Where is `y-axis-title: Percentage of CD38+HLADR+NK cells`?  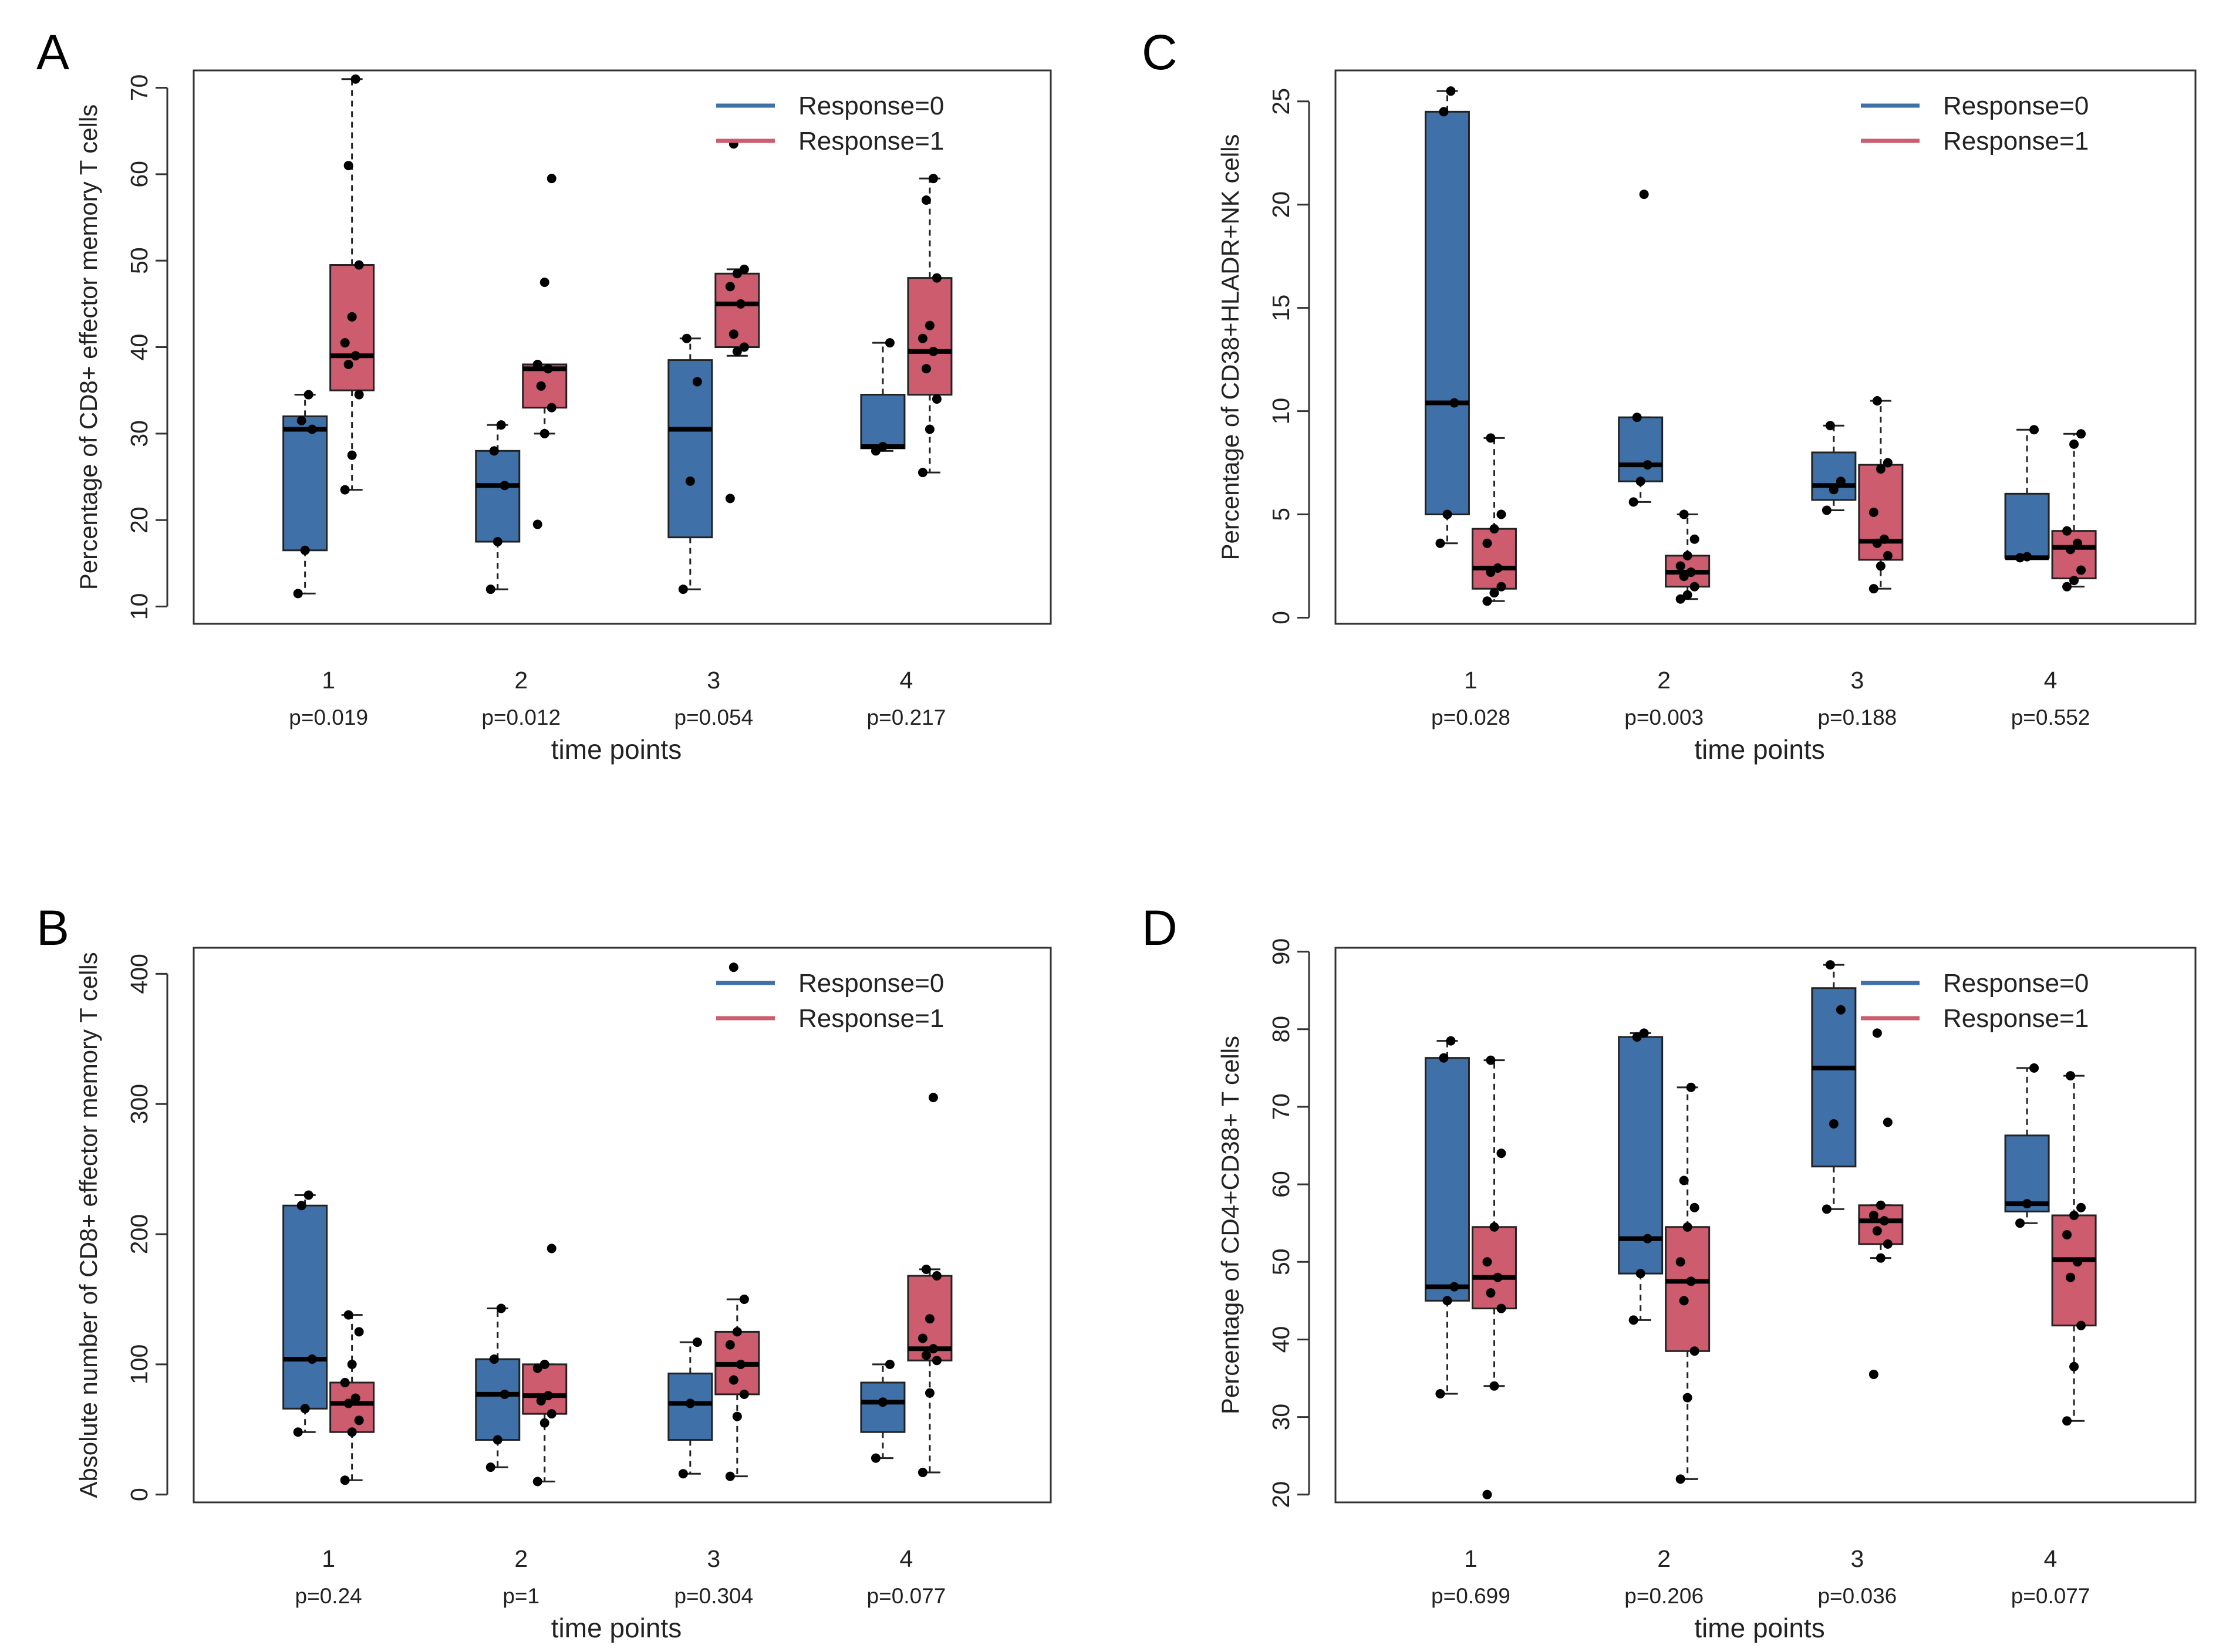
y-axis-title: Percentage of CD38+HLADR+NK cells is located at coordinates (1230, 347).